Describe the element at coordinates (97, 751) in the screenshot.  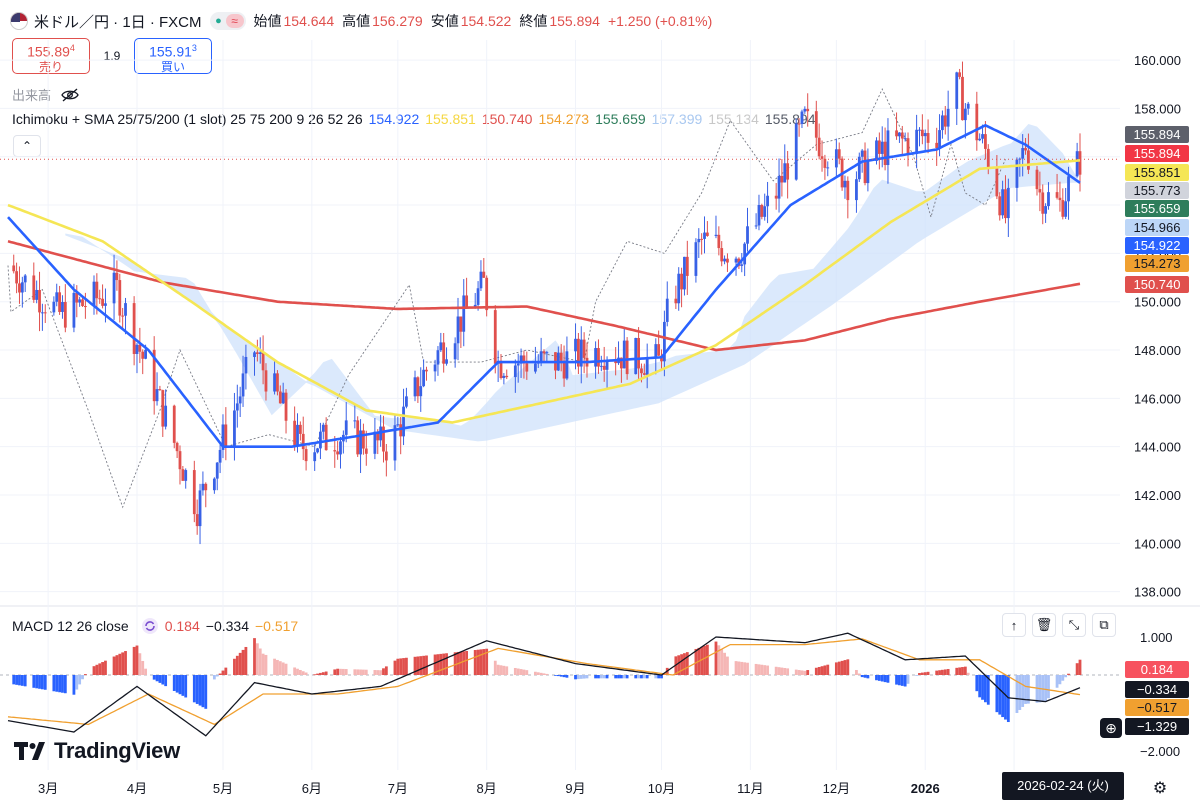
I see `tradingview-logo: TradingView` at that location.